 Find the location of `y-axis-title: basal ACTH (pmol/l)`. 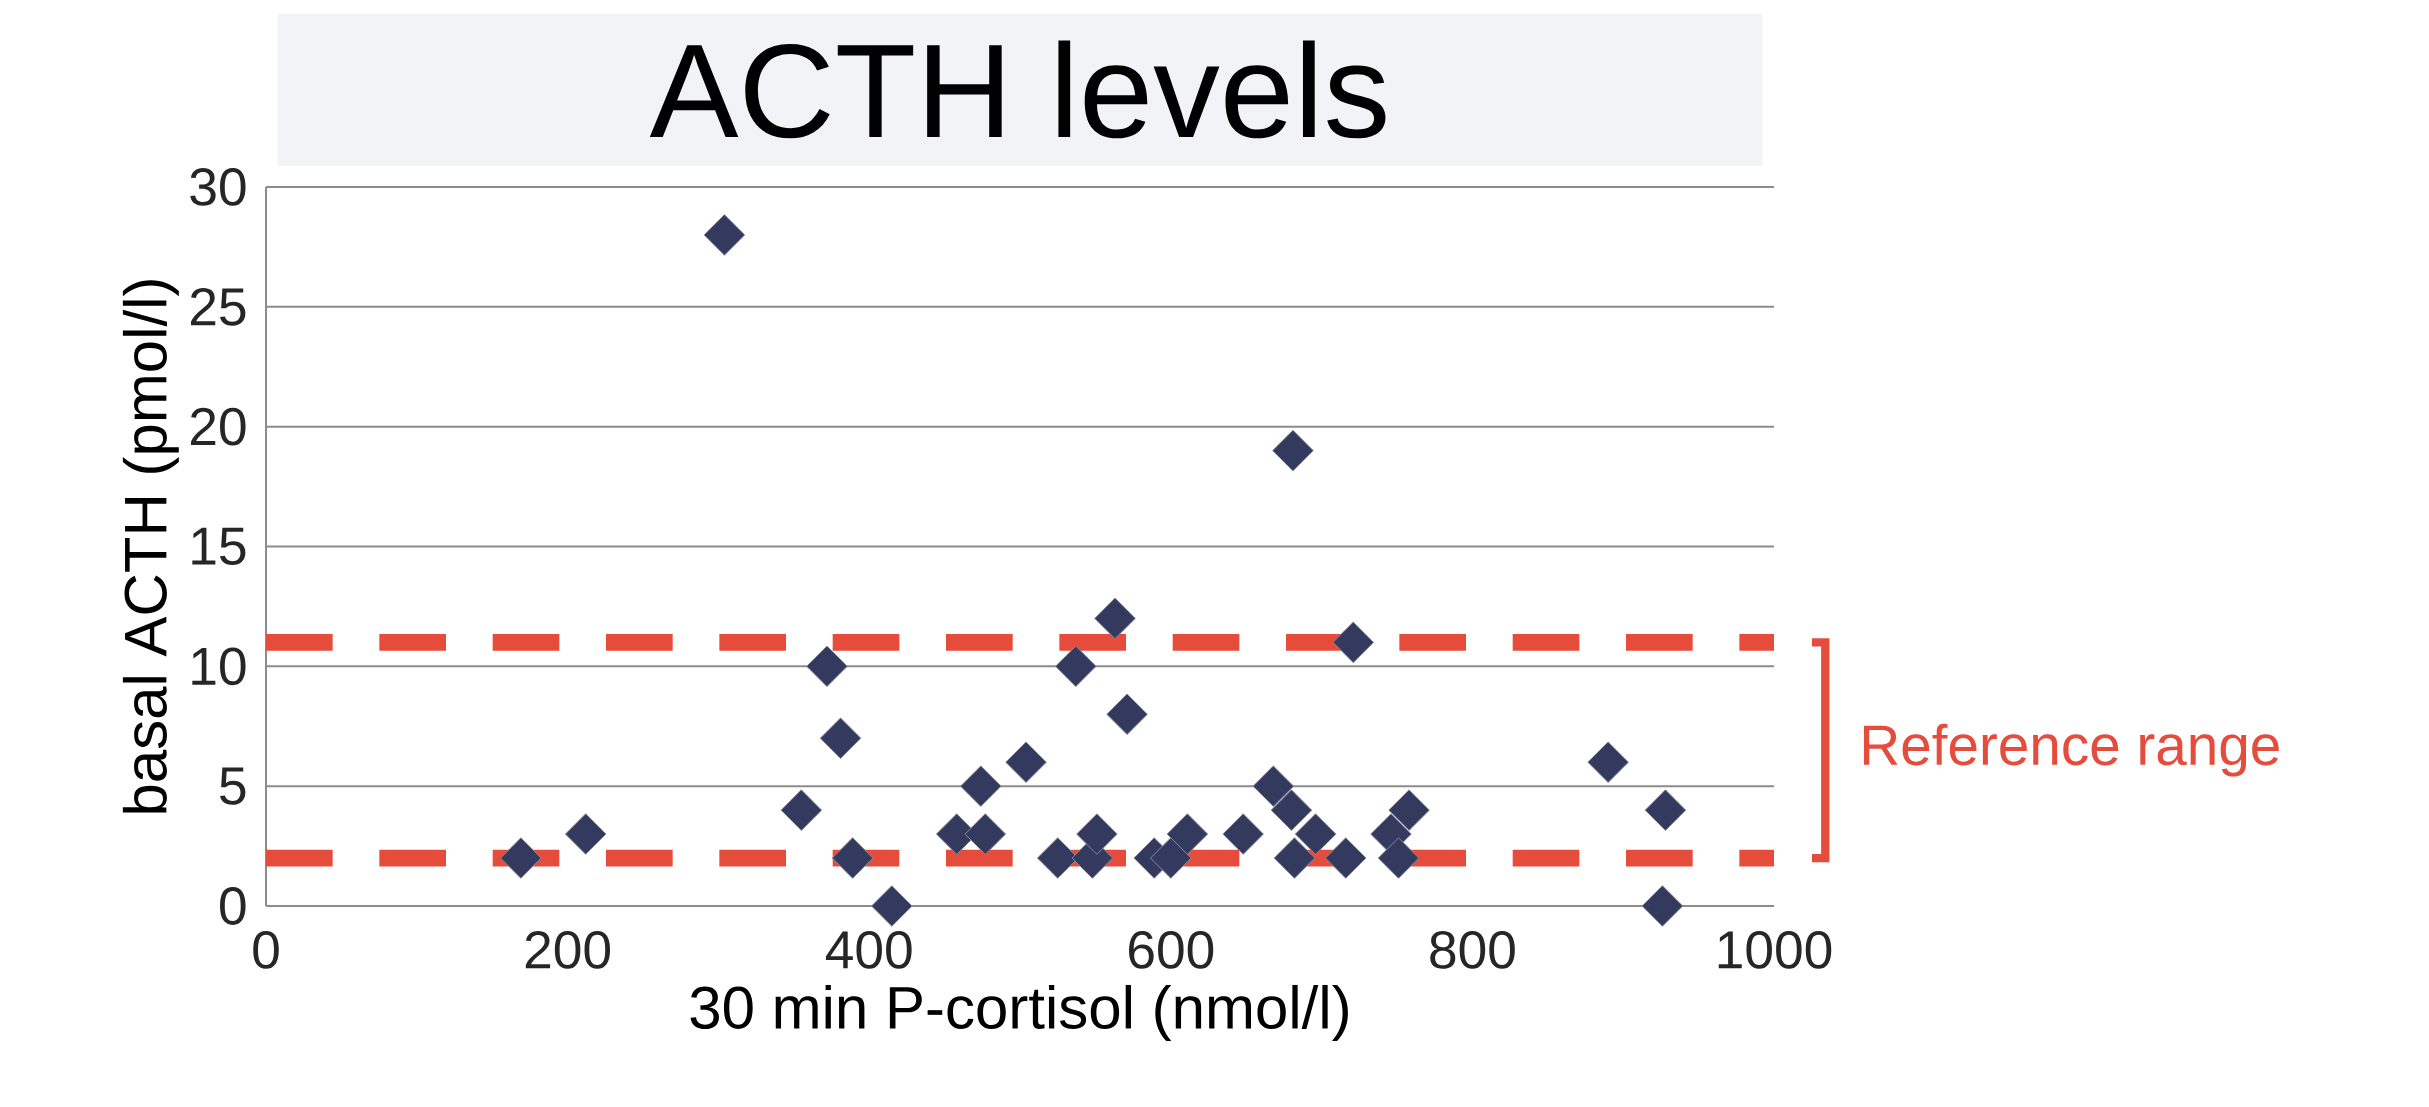

y-axis-title: basal ACTH (pmol/l) is located at coordinates (150, 546).